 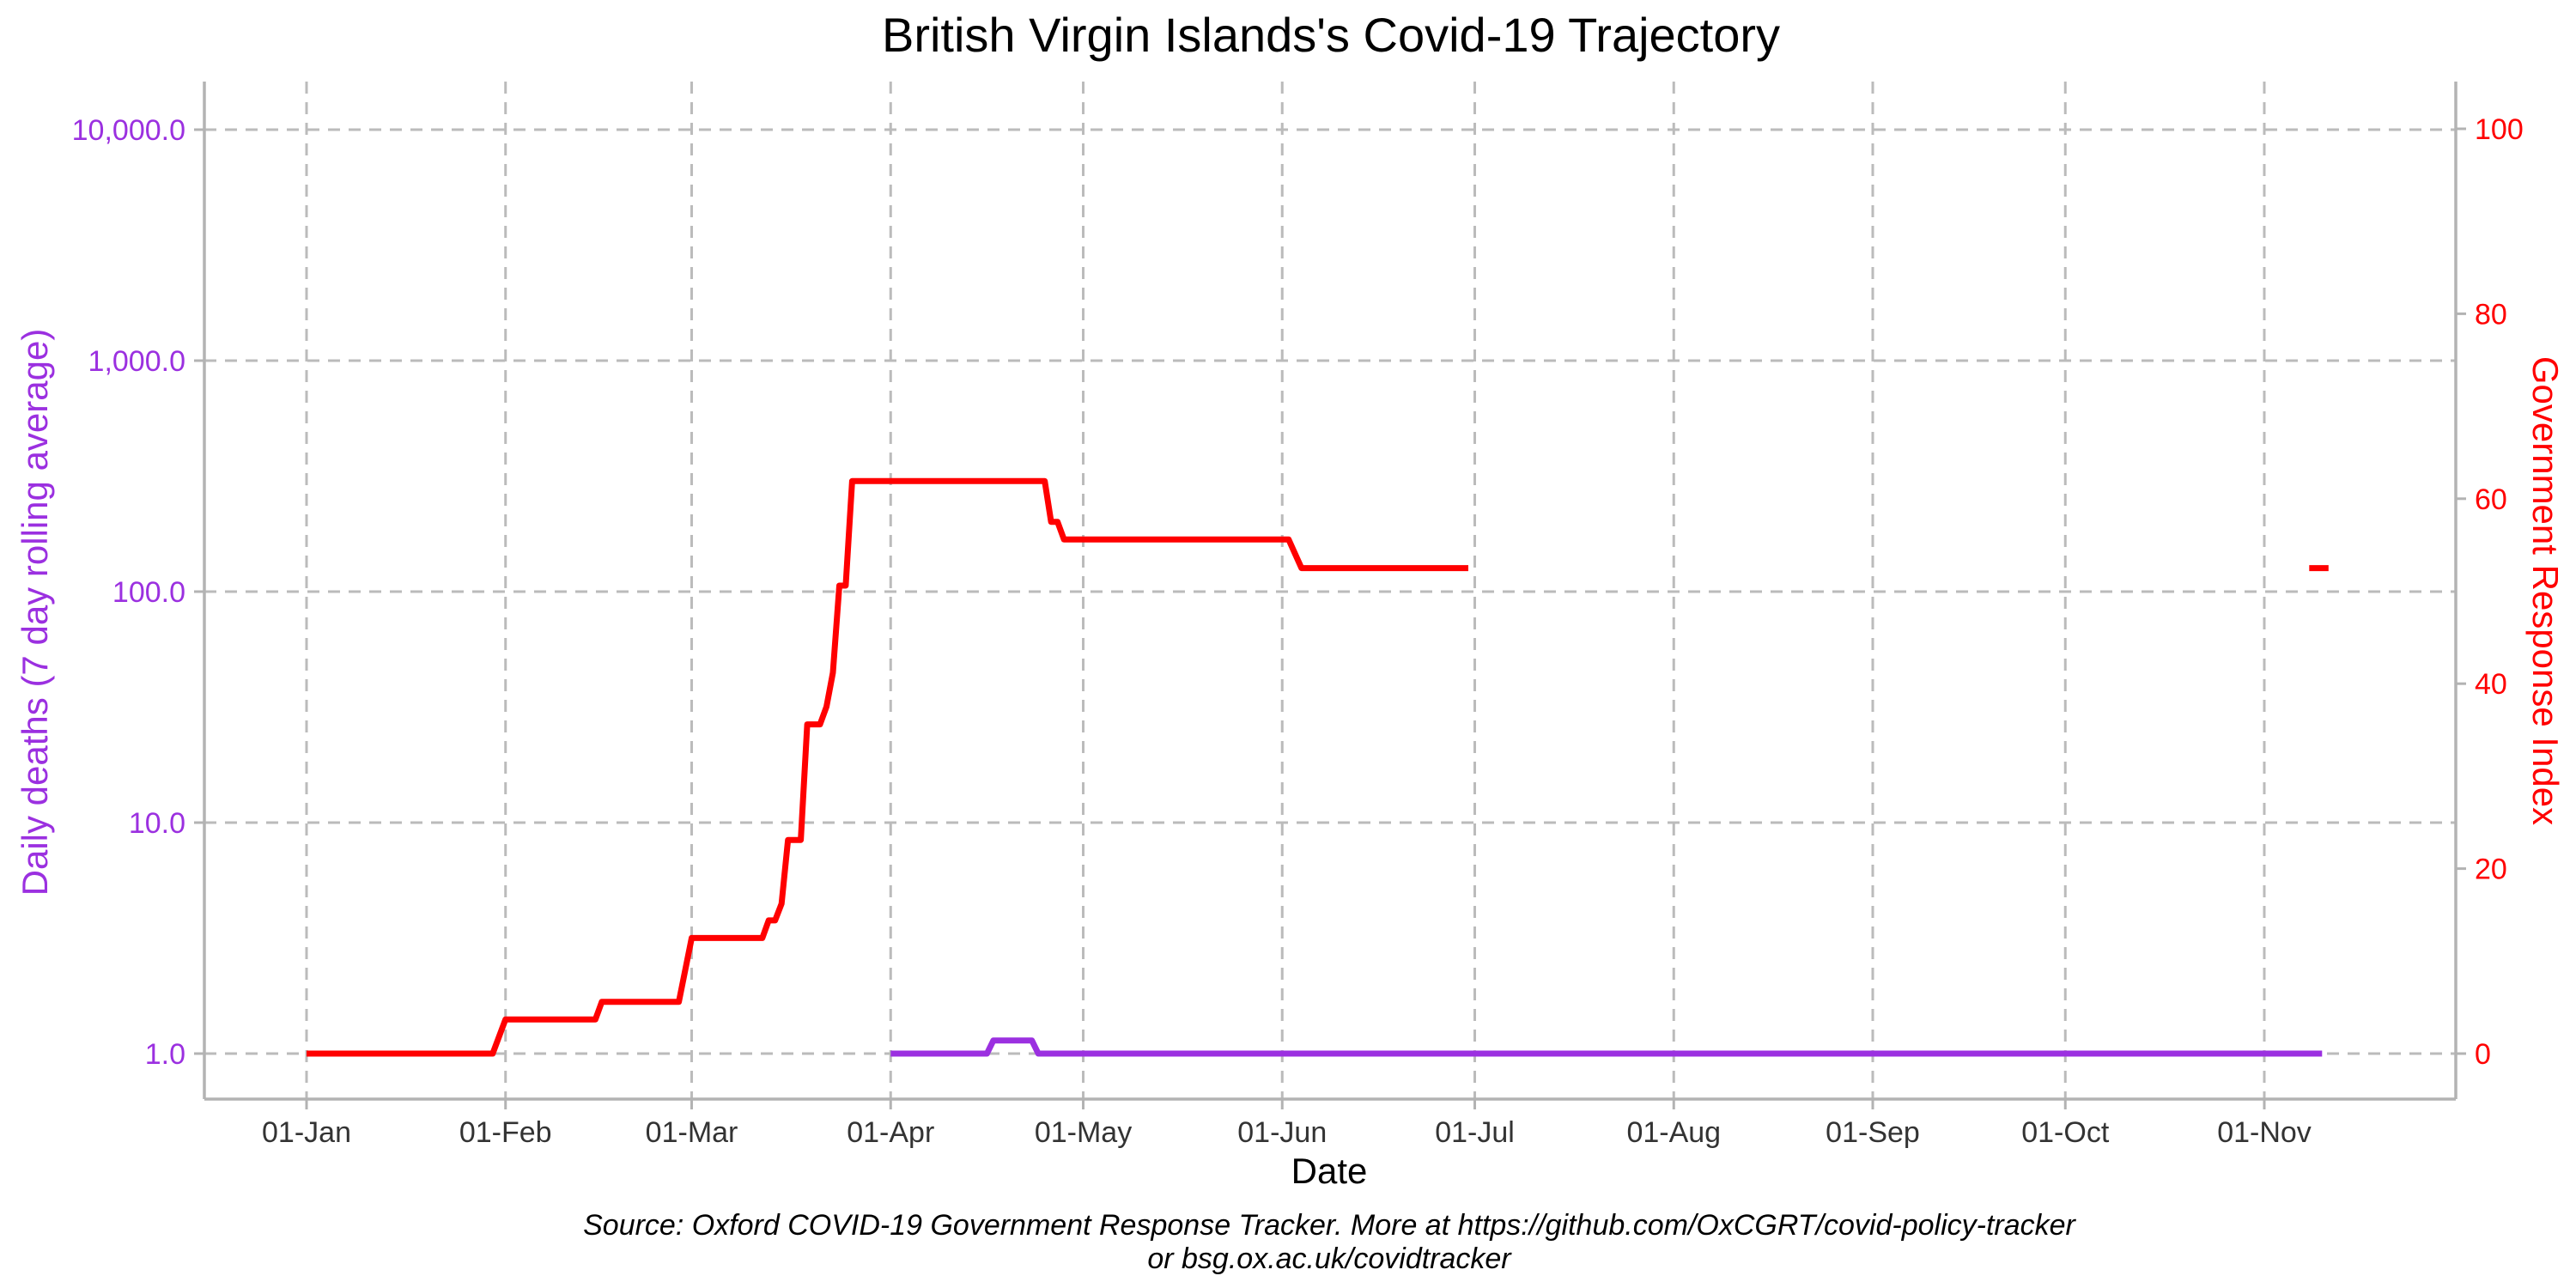 What do you see at coordinates (1674, 1133) in the screenshot?
I see `x-tick-label: 01-Aug` at bounding box center [1674, 1133].